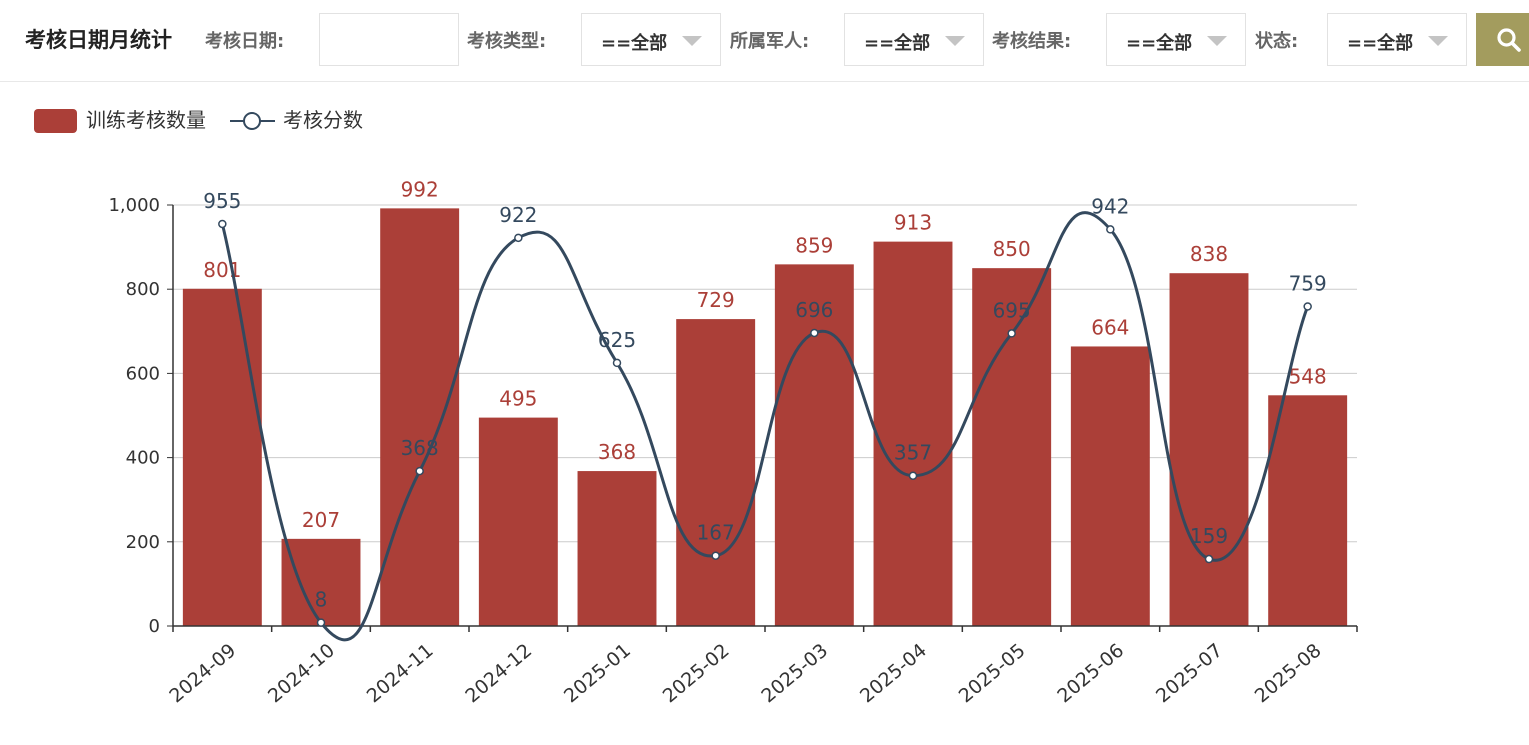 This screenshot has height=745, width=1529. What do you see at coordinates (1090, 673) in the screenshot?
I see `x-tick-label: 2025-06` at bounding box center [1090, 673].